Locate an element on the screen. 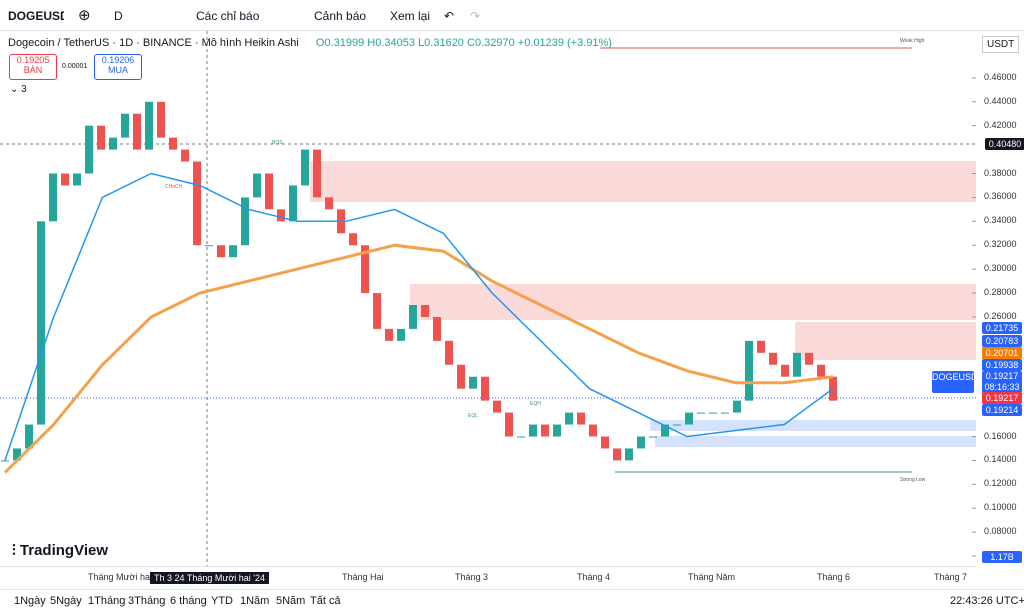 This screenshot has width=1024, height=612. legend-open: O0.31999 is located at coordinates (340, 43).